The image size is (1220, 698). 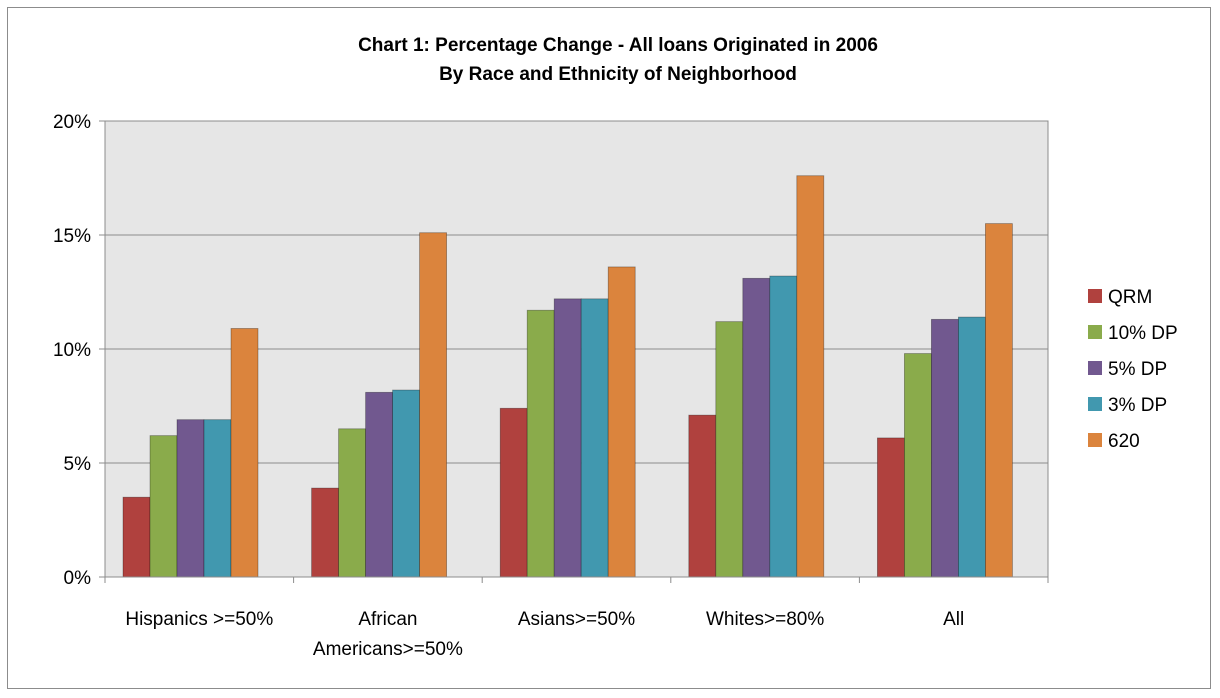 I want to click on legend: QRM 10% DP 5% DP 3% DP 620, so click(x=1133, y=369).